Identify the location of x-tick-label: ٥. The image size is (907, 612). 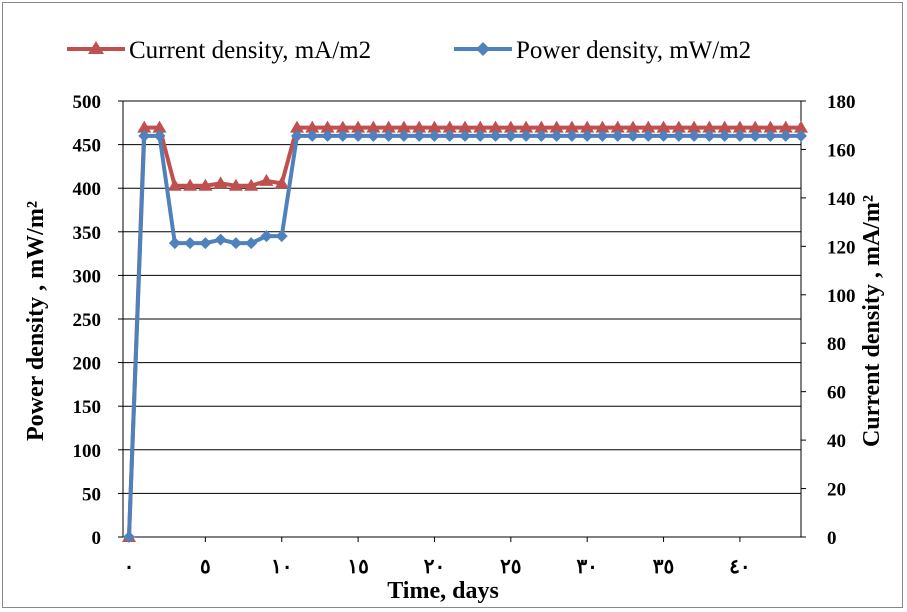
(205, 567).